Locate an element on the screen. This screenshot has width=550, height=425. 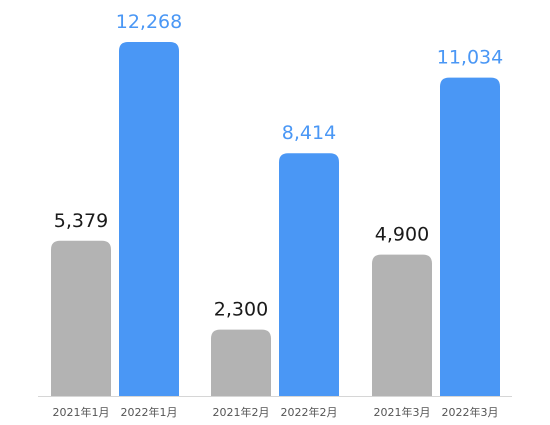
value-label-3: 2,300 is located at coordinates (241, 310).